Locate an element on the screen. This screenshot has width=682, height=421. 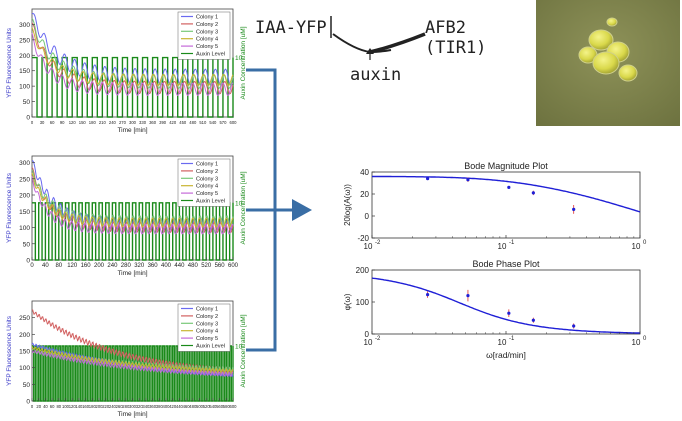
x-tick-label: 0 is located at coordinates (32, 122).